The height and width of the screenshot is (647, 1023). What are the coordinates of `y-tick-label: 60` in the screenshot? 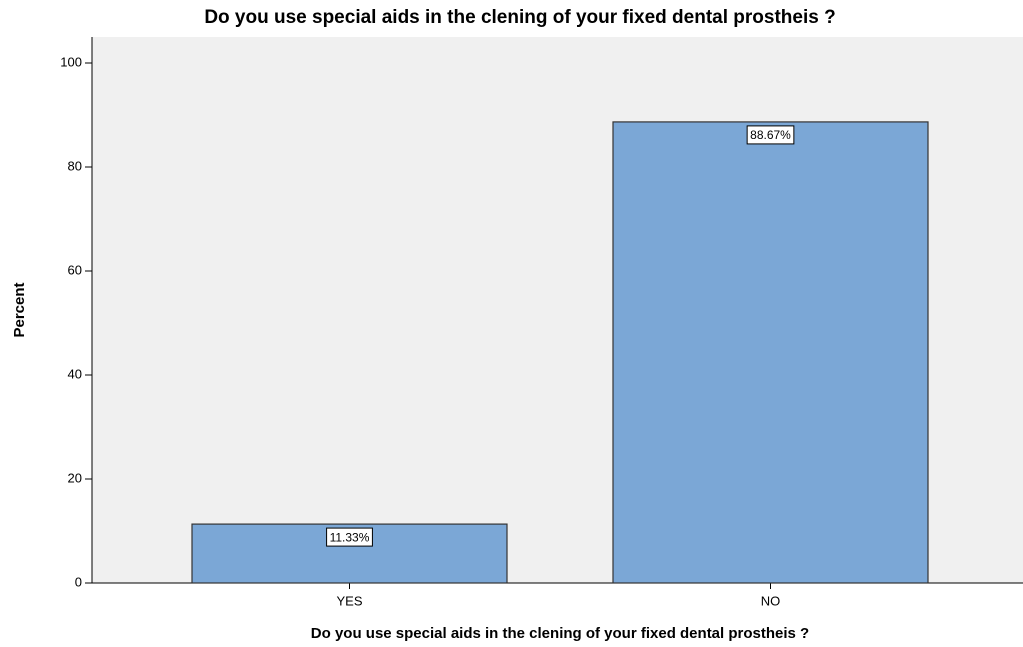 It's located at (75, 269).